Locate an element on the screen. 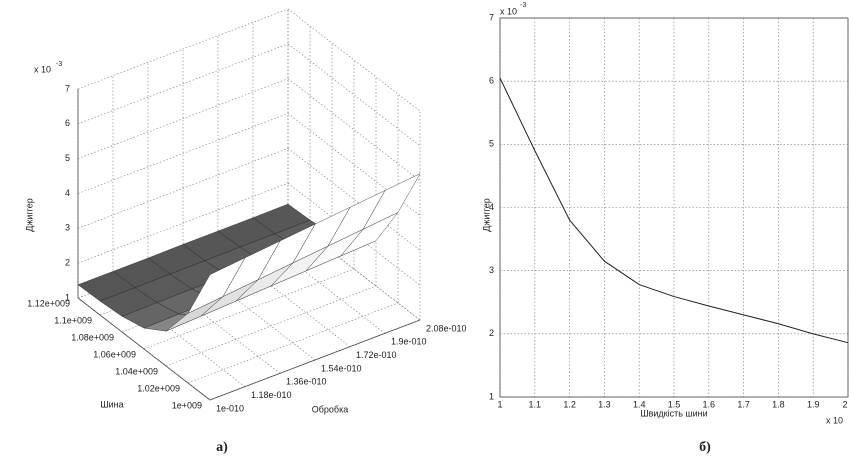 The height and width of the screenshot is (467, 849). y-scale-exp: -3 is located at coordinates (523, 5).